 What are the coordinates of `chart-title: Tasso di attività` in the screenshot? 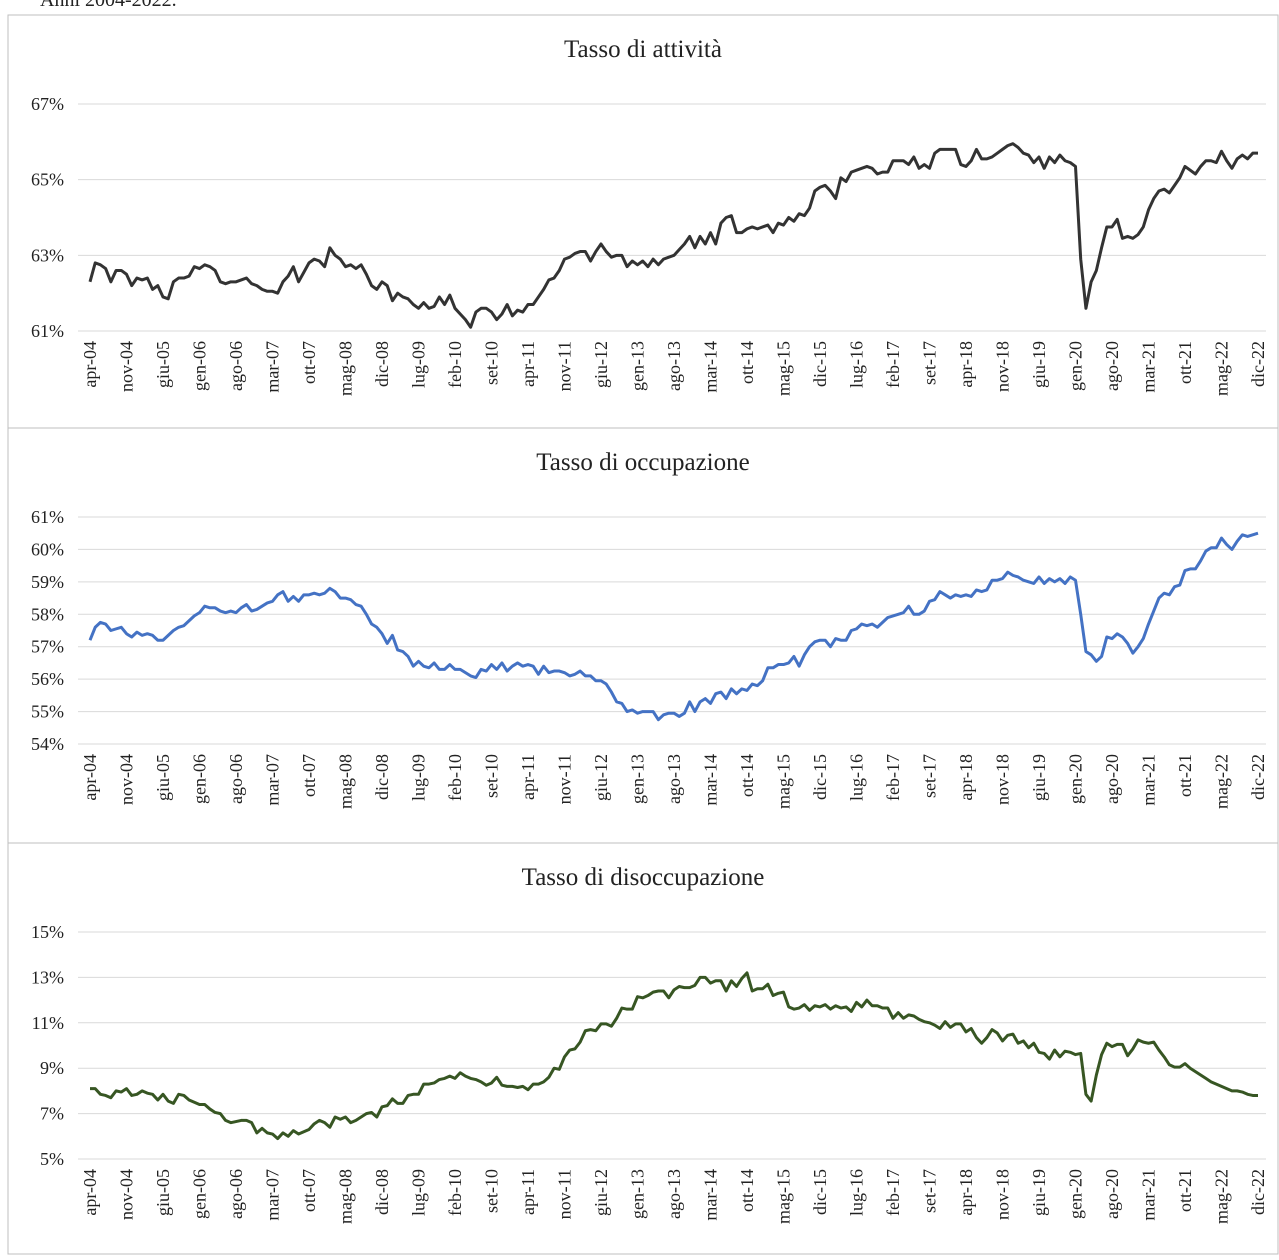 It's located at (643, 49).